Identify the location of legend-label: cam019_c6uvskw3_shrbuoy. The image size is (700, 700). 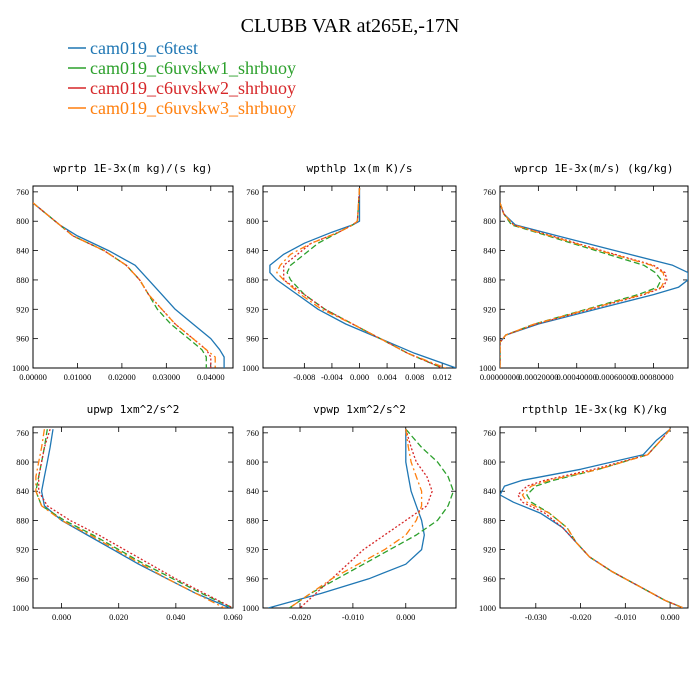
(193, 108).